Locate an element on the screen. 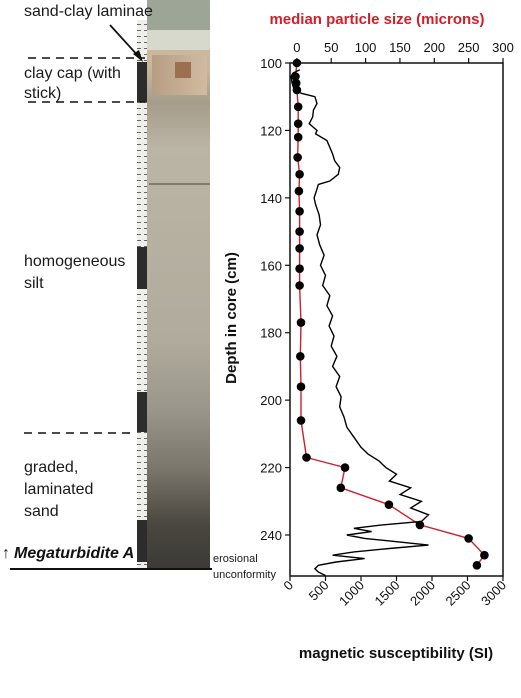 This screenshot has height=698, width=521. y-axis-title: Depth in core (cm) is located at coordinates (231, 318).